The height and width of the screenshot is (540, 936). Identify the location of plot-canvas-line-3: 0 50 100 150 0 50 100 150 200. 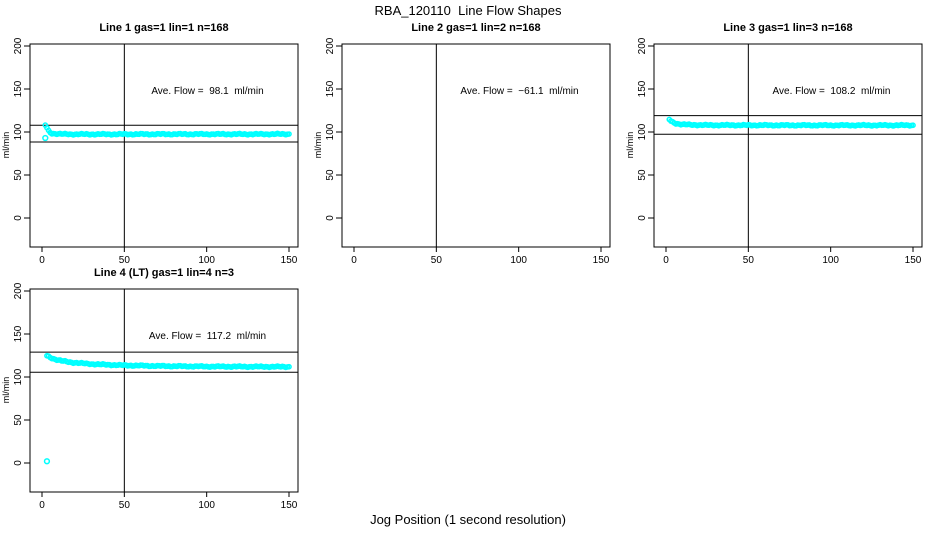
(780, 151).